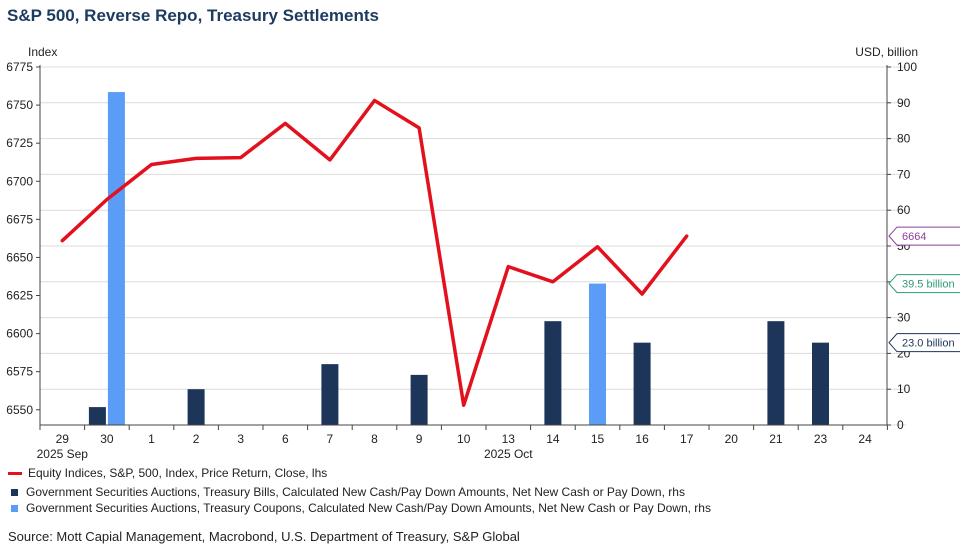 This screenshot has height=554, width=960. I want to click on x-tick-label: 8, so click(374, 439).